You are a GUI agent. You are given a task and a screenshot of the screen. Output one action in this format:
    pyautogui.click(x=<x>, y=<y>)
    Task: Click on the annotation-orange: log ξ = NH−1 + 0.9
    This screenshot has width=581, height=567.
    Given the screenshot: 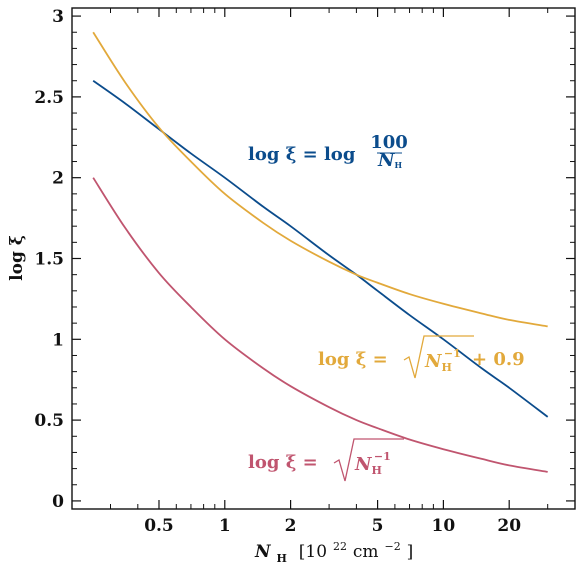 What is the action you would take?
    pyautogui.click(x=421, y=357)
    